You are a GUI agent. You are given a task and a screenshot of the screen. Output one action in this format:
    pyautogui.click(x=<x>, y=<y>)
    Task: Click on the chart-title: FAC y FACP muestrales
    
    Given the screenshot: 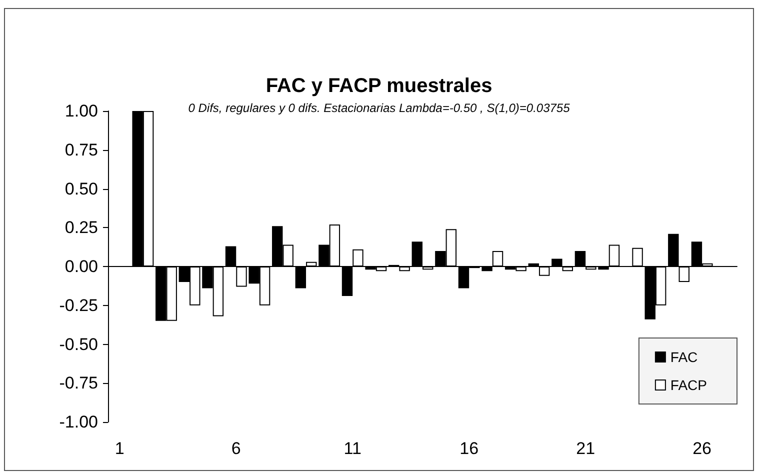 What is the action you would take?
    pyautogui.click(x=379, y=86)
    